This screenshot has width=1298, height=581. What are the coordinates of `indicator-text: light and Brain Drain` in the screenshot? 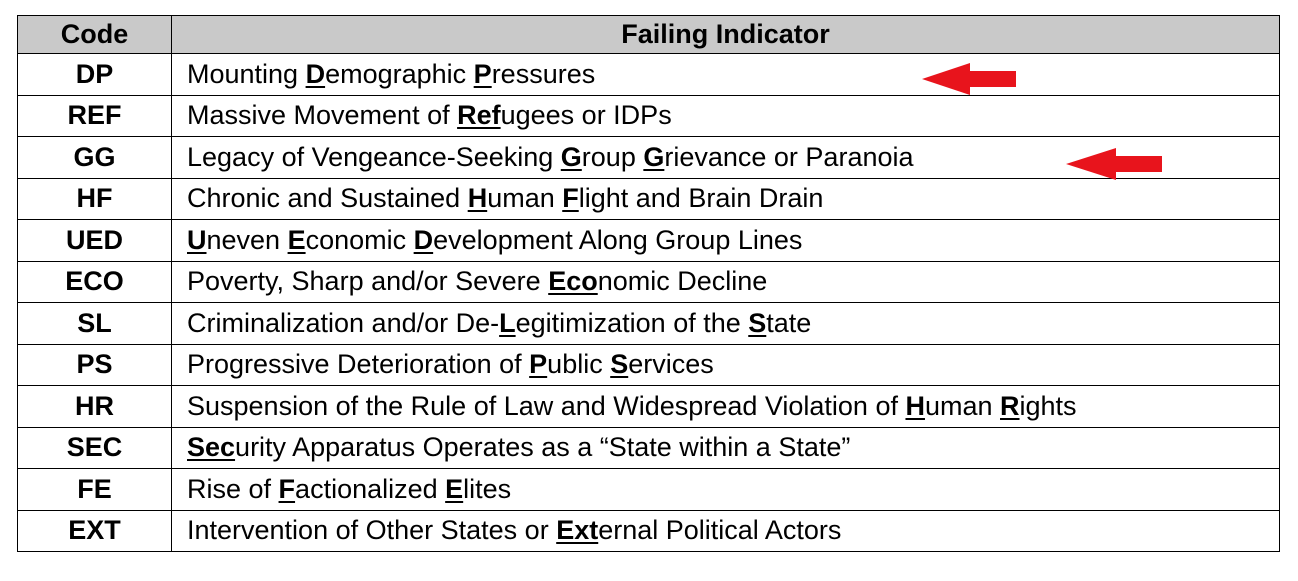 It's located at (701, 198).